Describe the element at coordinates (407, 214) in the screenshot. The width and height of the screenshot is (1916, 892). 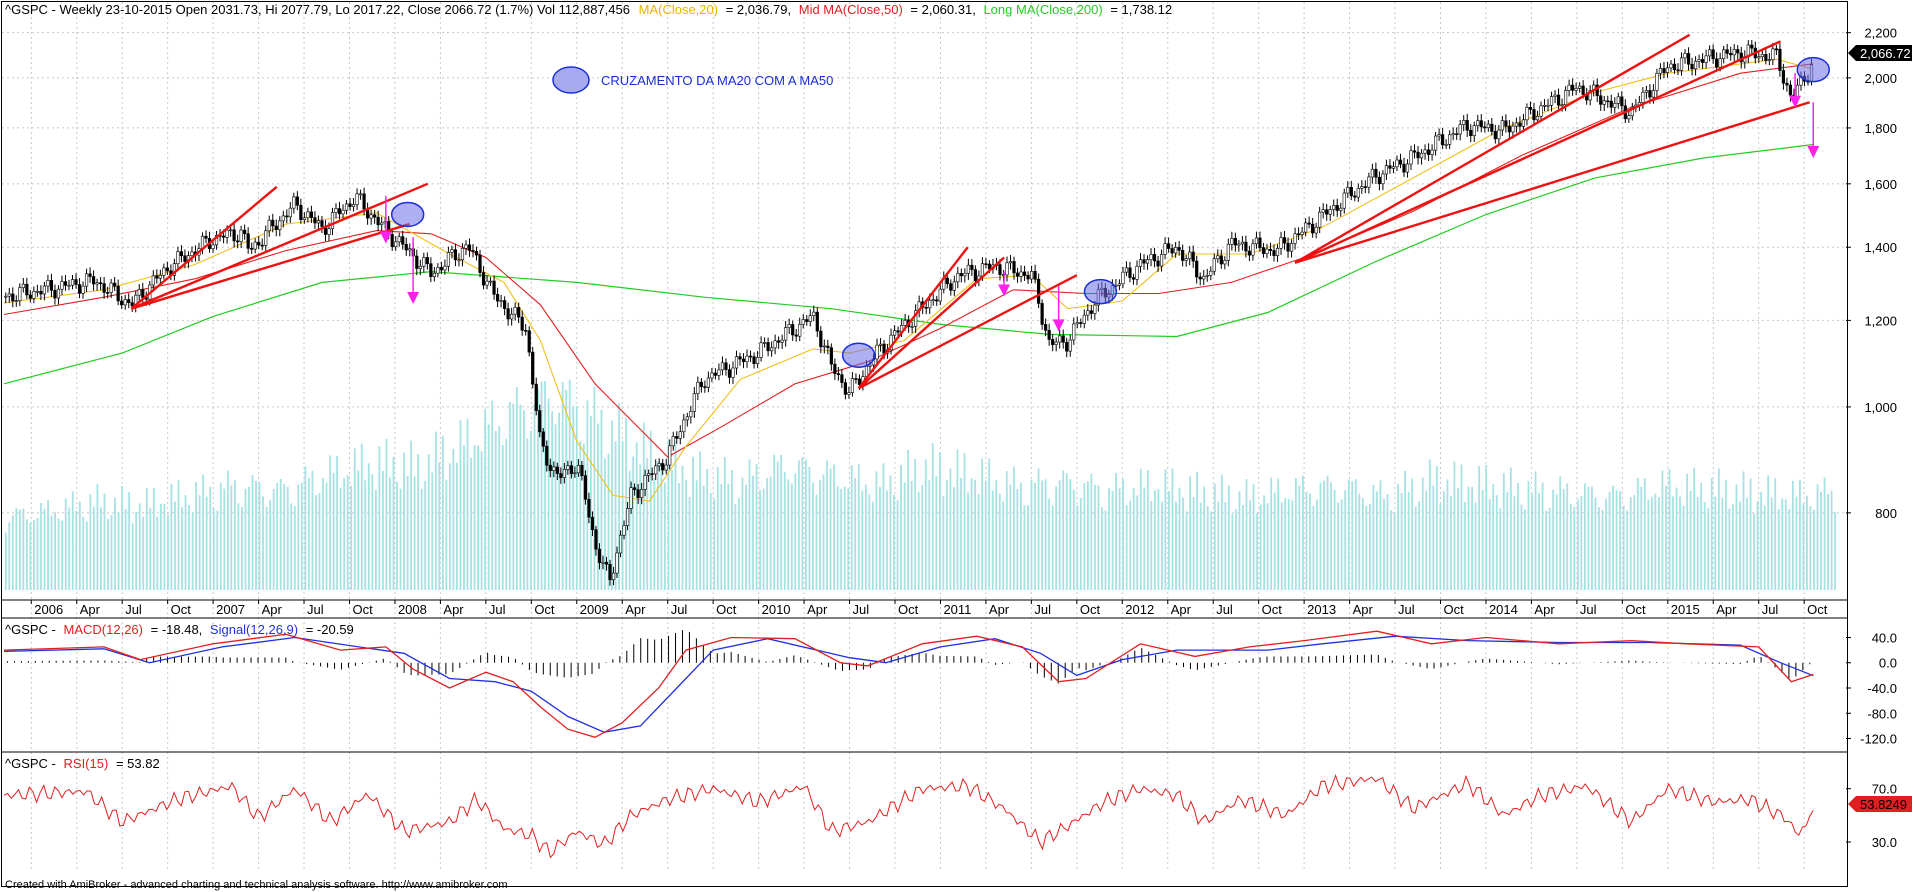
I see `crossover-marker` at that location.